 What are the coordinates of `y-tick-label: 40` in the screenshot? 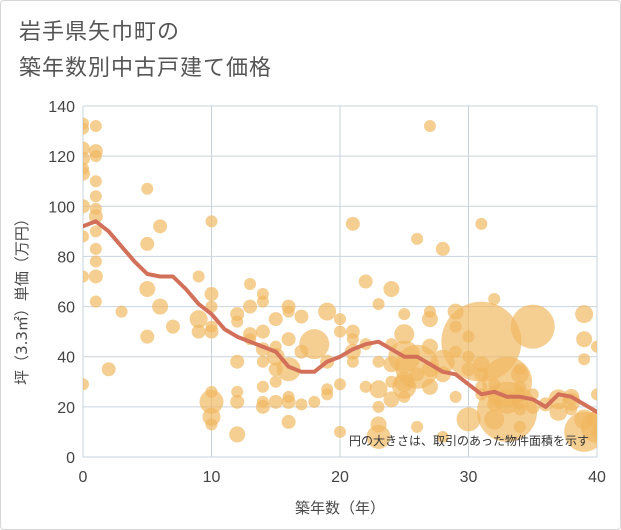 It's located at (66, 358).